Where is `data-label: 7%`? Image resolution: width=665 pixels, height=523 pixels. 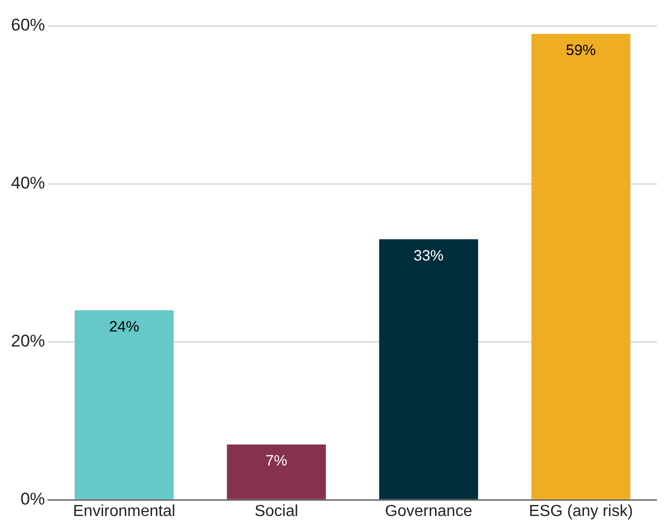
data-label: 7% is located at coordinates (277, 461).